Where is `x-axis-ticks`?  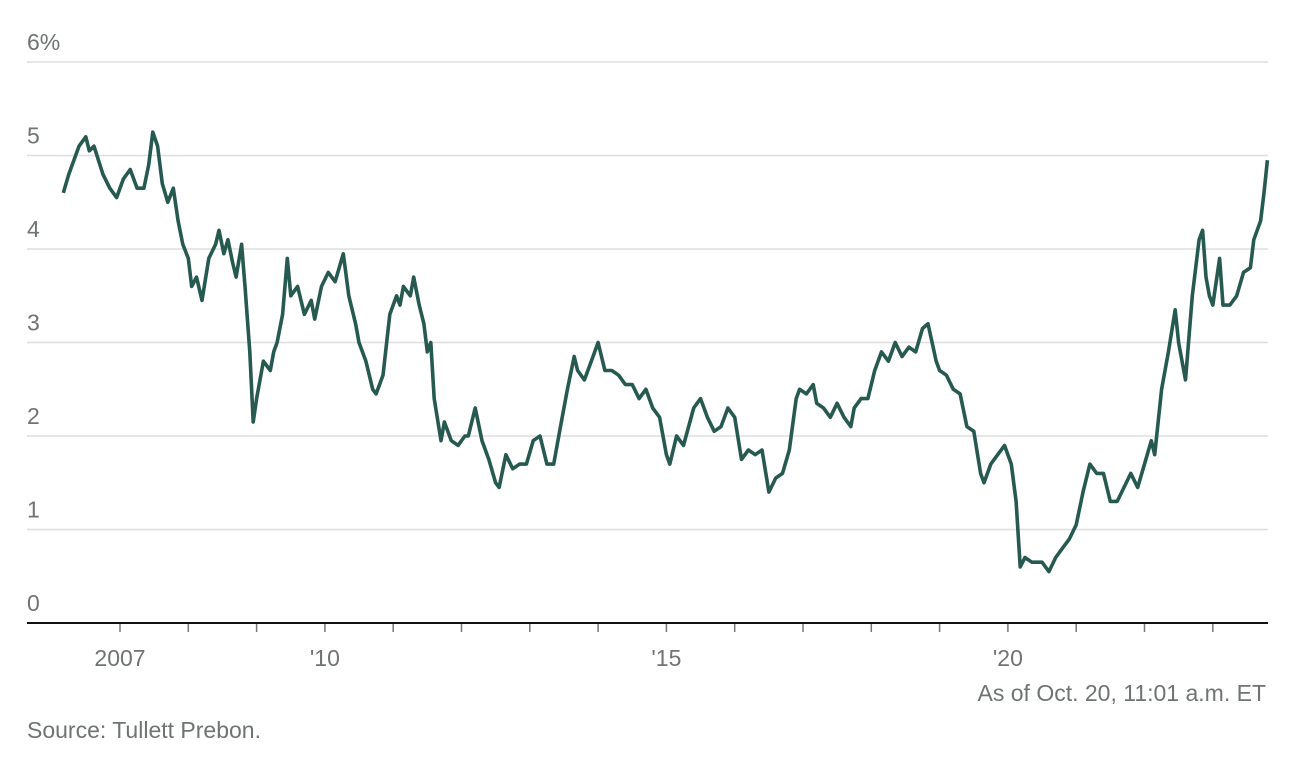 x-axis-ticks is located at coordinates (666, 628).